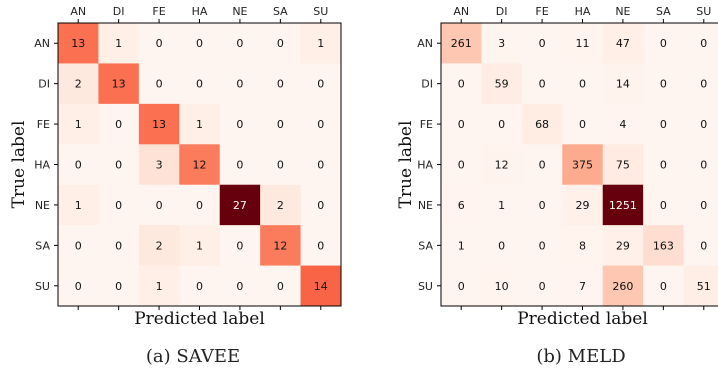 The image size is (718, 374). I want to click on cell-value-label: 75, so click(623, 165).